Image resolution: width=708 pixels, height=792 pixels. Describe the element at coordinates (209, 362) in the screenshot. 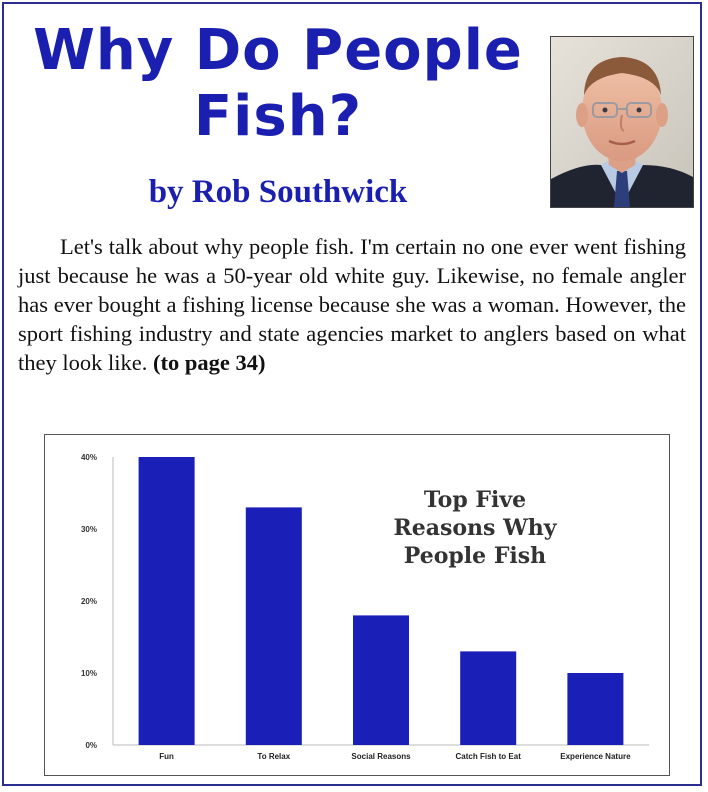

I see `page-continuation-link: (to page 34)` at that location.